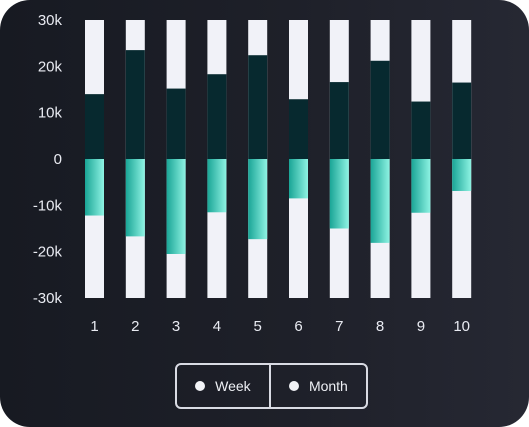 This screenshot has width=529, height=427. Describe the element at coordinates (328, 386) in the screenshot. I see `legend-label-month: Month` at that location.